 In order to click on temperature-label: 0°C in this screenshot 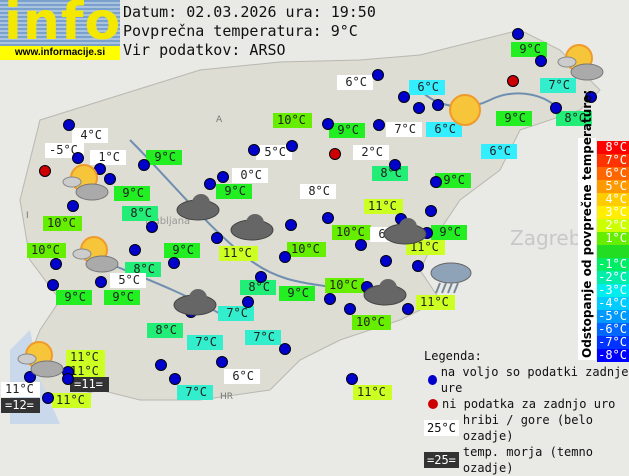, I will do `click(250, 175)`.